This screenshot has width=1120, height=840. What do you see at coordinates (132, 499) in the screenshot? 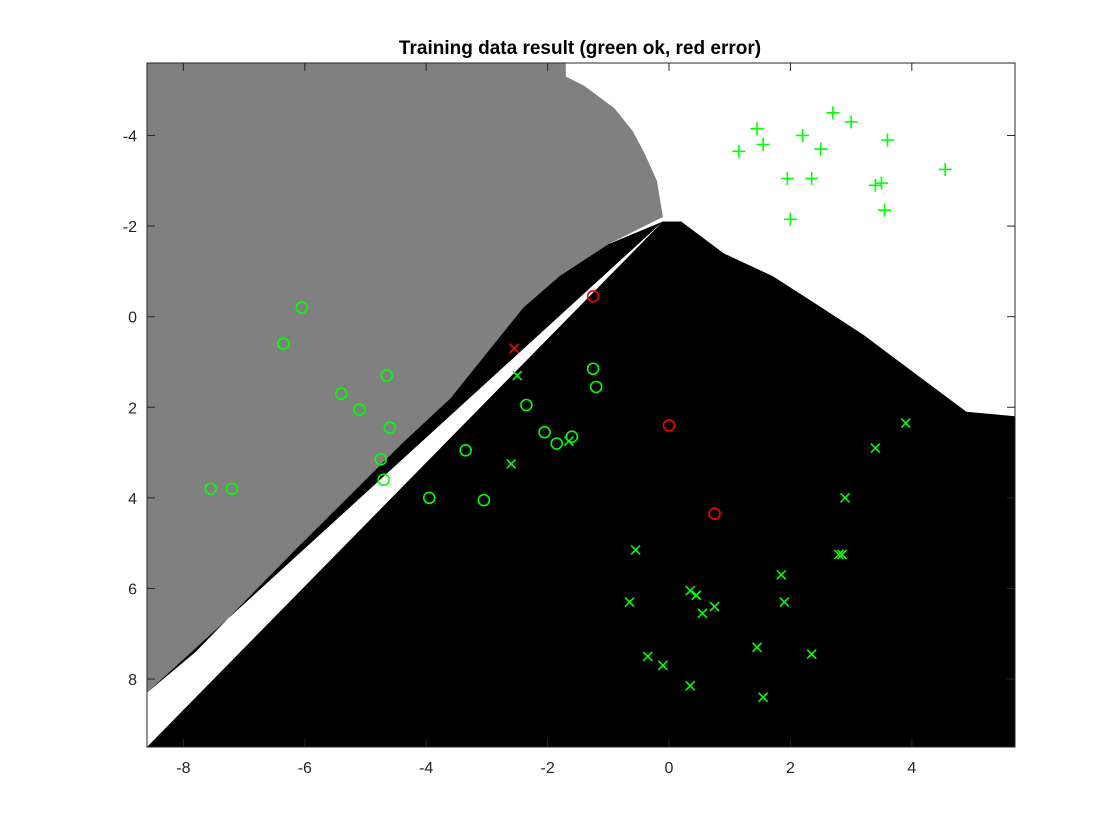
I see `y-tick-label: 4` at bounding box center [132, 499].